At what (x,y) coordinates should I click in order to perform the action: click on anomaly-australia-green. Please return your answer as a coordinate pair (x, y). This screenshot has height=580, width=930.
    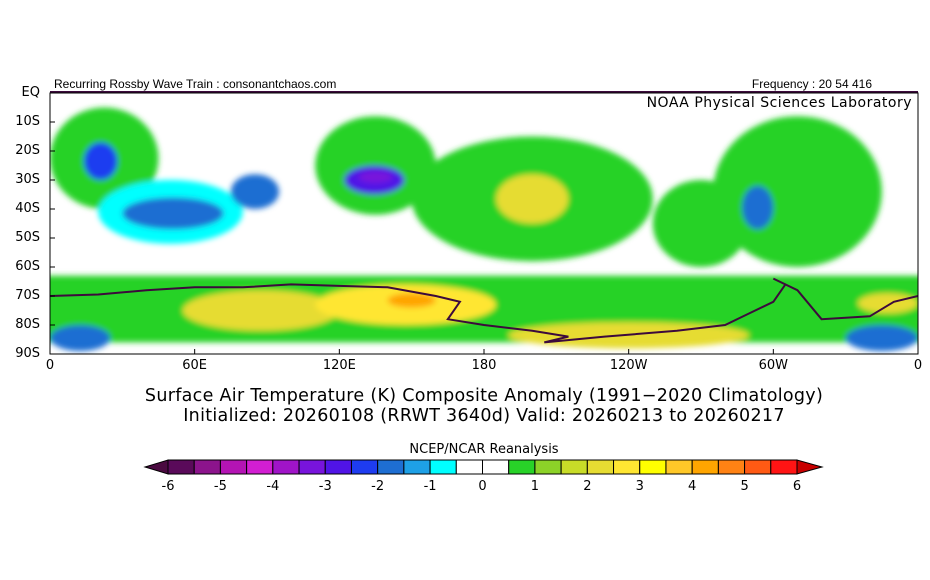
    Looking at the image, I should click on (375, 165).